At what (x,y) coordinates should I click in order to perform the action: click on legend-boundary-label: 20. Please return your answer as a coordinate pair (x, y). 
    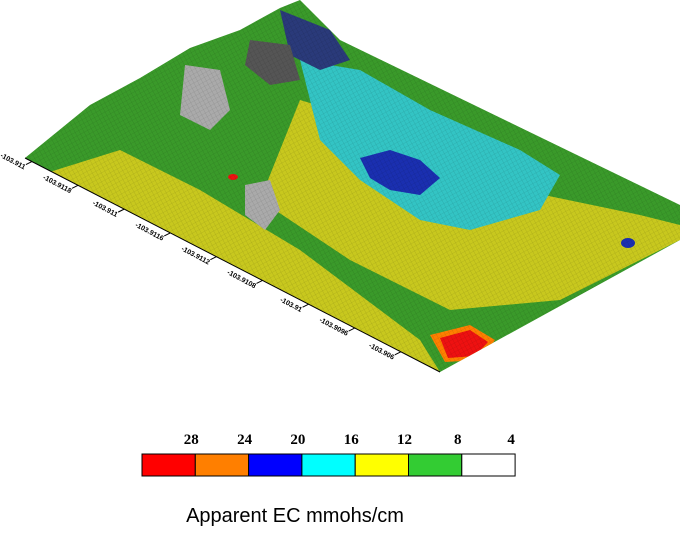
    Looking at the image, I should click on (297, 440).